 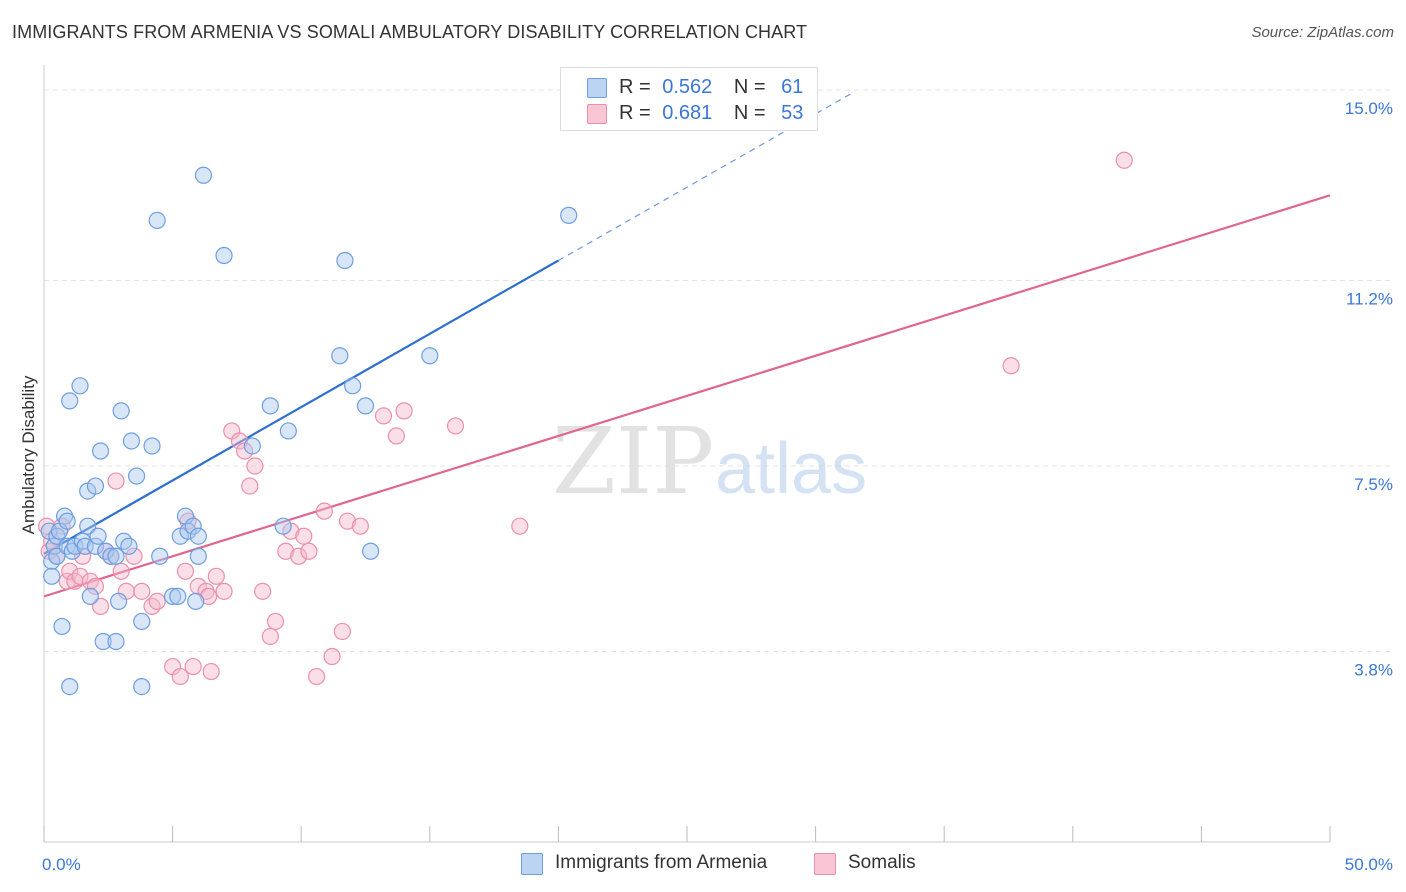 I want to click on y-tick-label: 3.8%, so click(x=1373, y=670).